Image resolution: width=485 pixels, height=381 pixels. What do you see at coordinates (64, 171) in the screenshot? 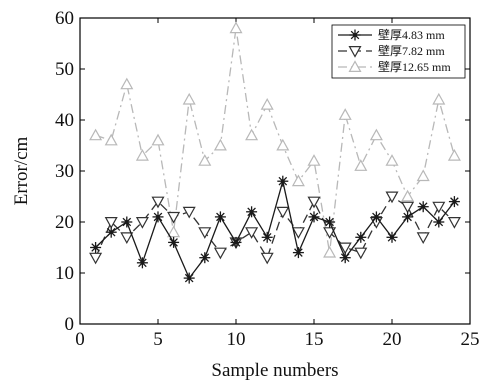
I see `y-tick-label: 30` at bounding box center [64, 171].